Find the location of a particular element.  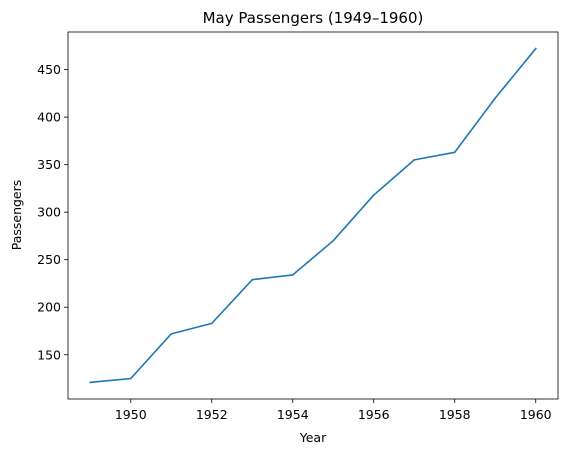

y-tick-label: 200 is located at coordinates (49, 307).